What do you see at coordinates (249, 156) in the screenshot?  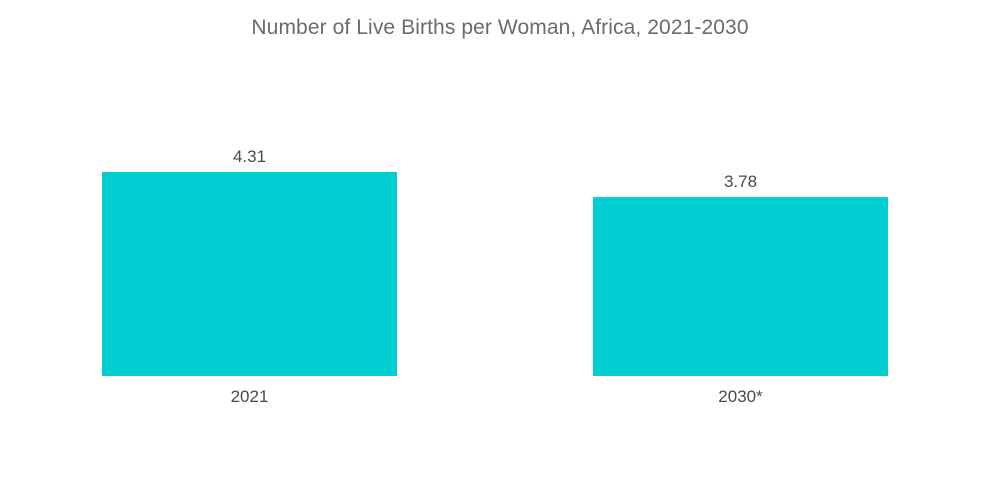 I see `value-label-2021: 4.31` at bounding box center [249, 156].